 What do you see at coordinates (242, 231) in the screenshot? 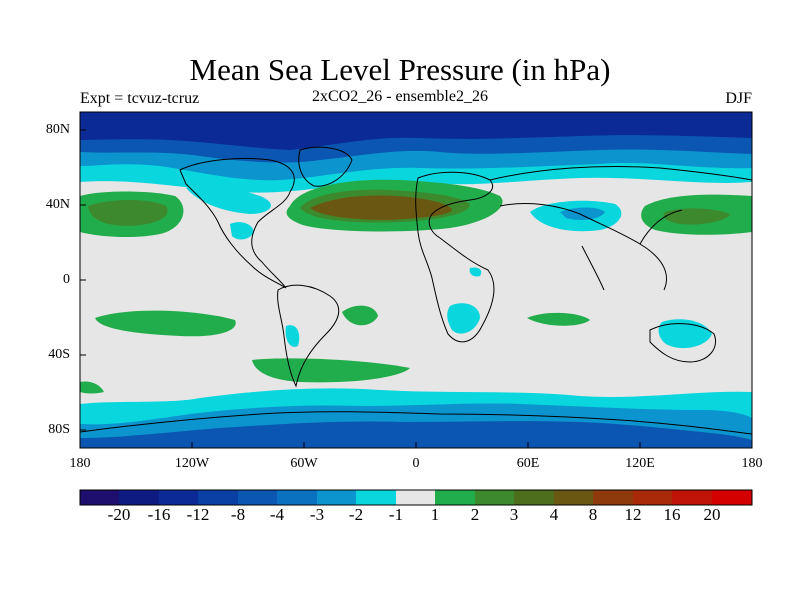
I see `gulf-weak-low` at bounding box center [242, 231].